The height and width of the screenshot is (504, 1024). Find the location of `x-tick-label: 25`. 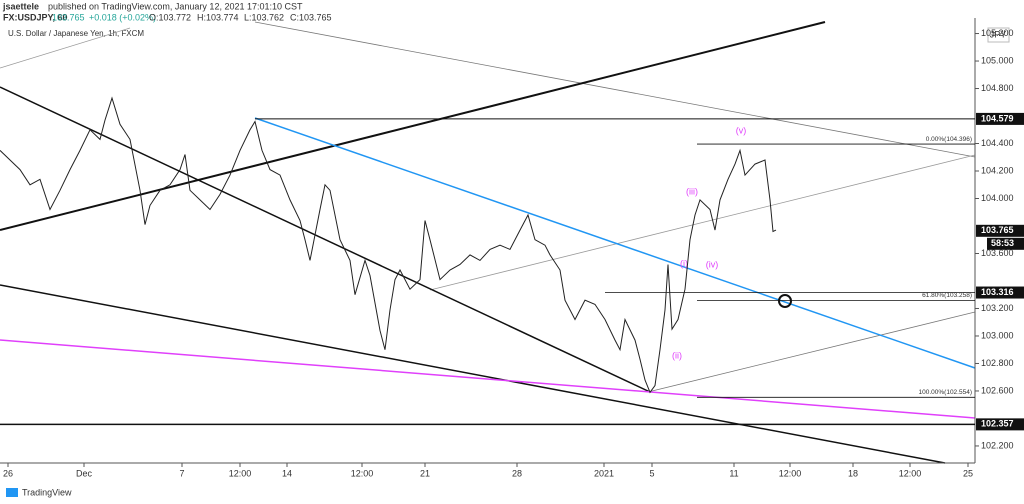

x-tick-label: 25 is located at coordinates (968, 473).